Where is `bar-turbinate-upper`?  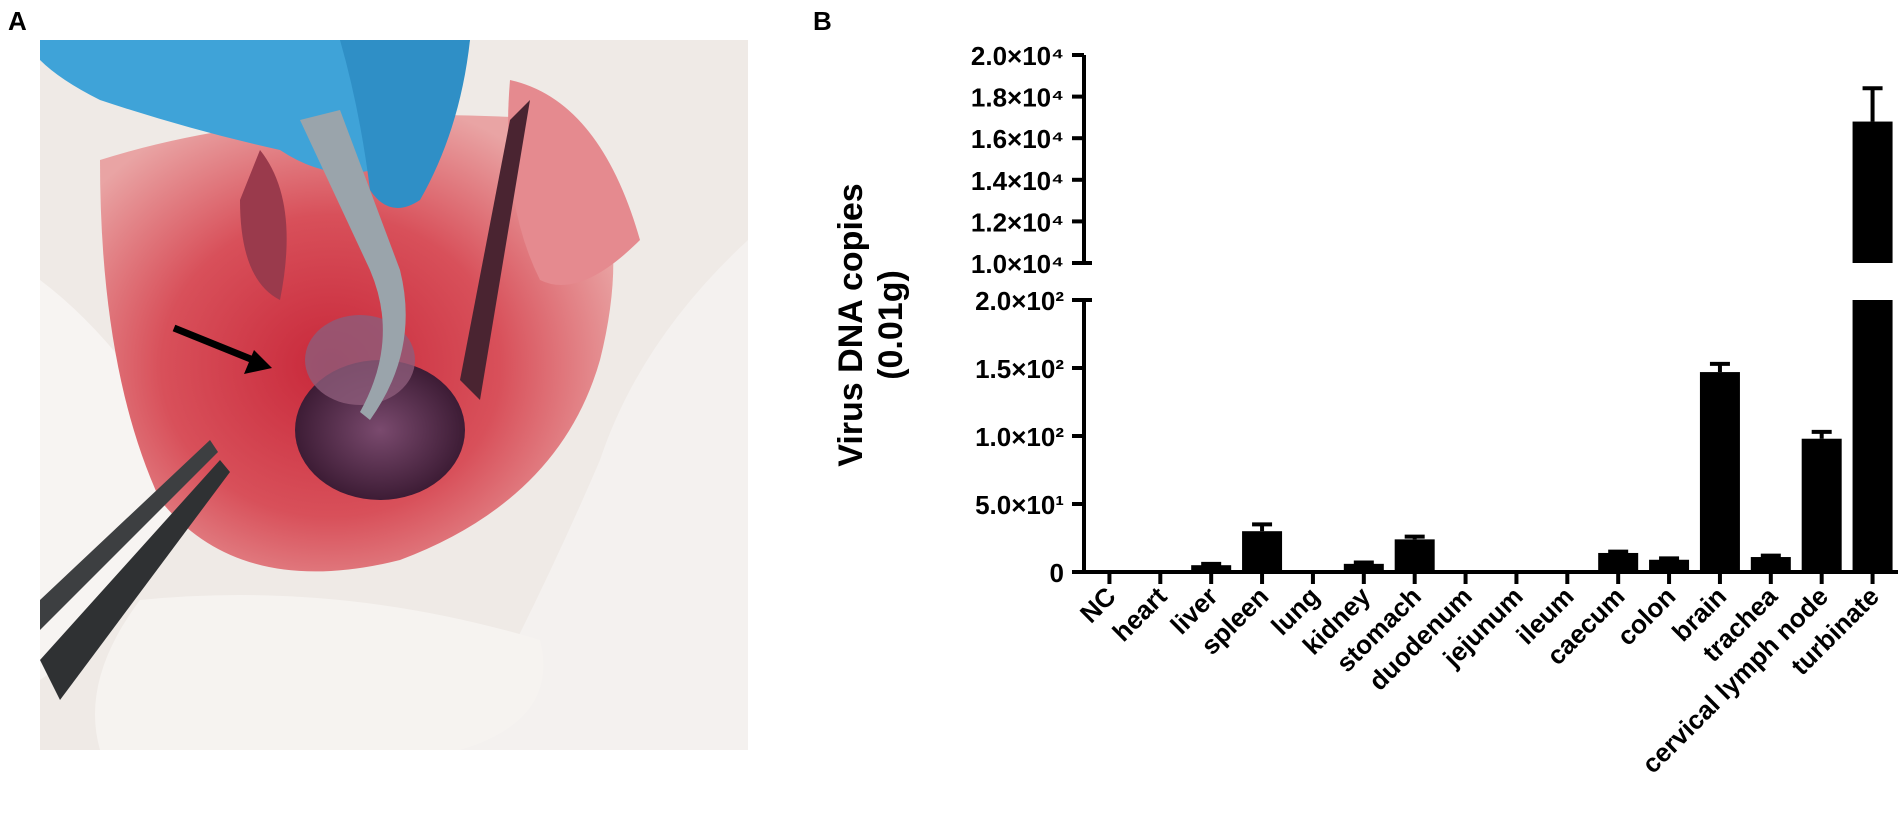
bar-turbinate-upper is located at coordinates (1872, 192).